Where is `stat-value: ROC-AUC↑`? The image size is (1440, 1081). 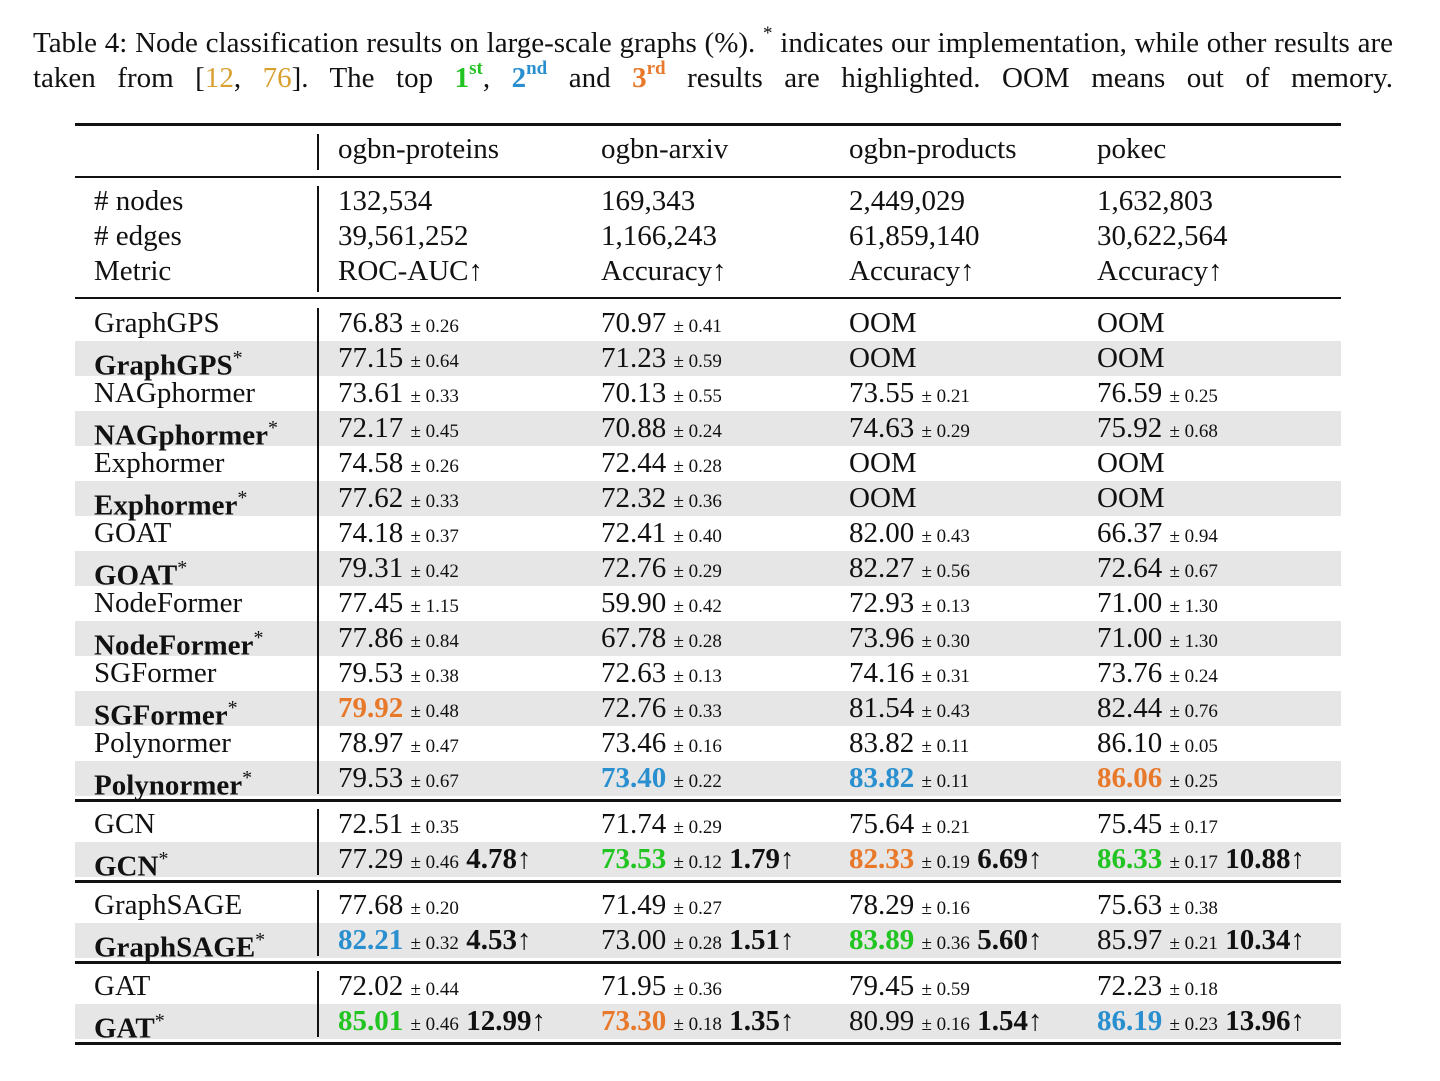 stat-value: ROC-AUC↑ is located at coordinates (411, 271).